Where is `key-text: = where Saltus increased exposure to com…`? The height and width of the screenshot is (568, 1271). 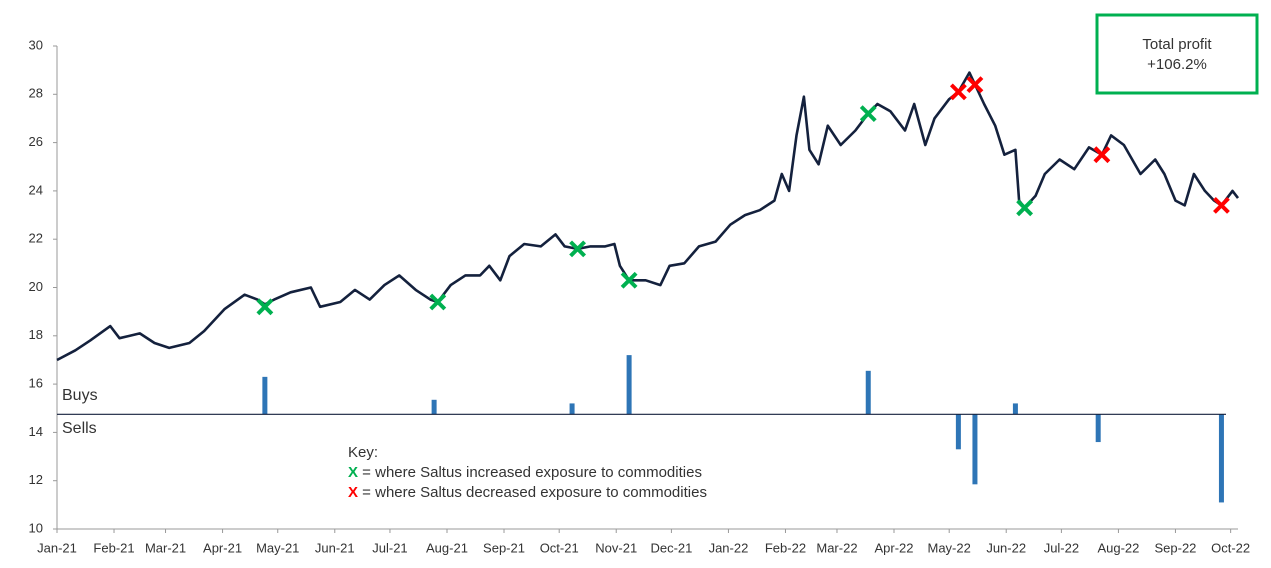
key-text: = where Saltus increased exposure to com… is located at coordinates (530, 472).